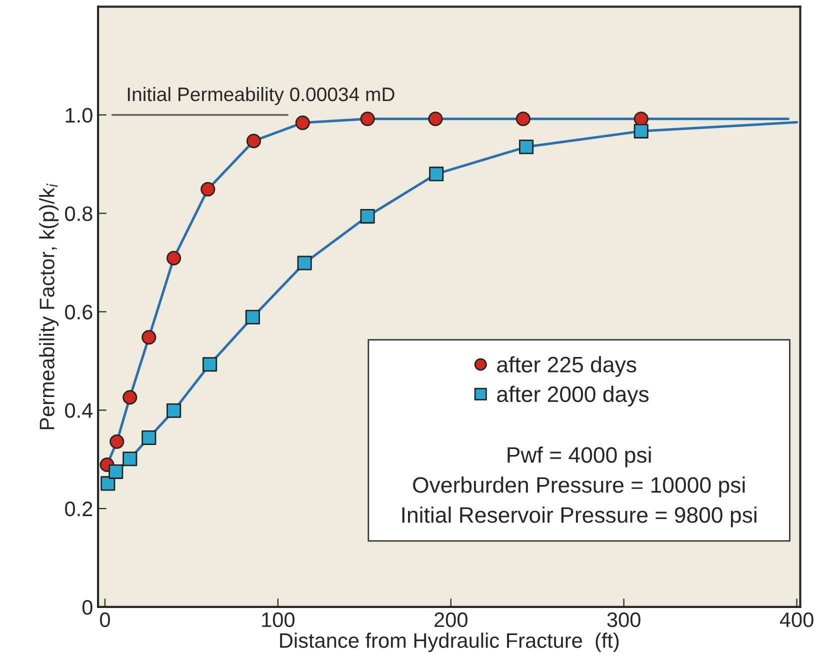  I want to click on y-tick-label: 1.0, so click(79, 115).